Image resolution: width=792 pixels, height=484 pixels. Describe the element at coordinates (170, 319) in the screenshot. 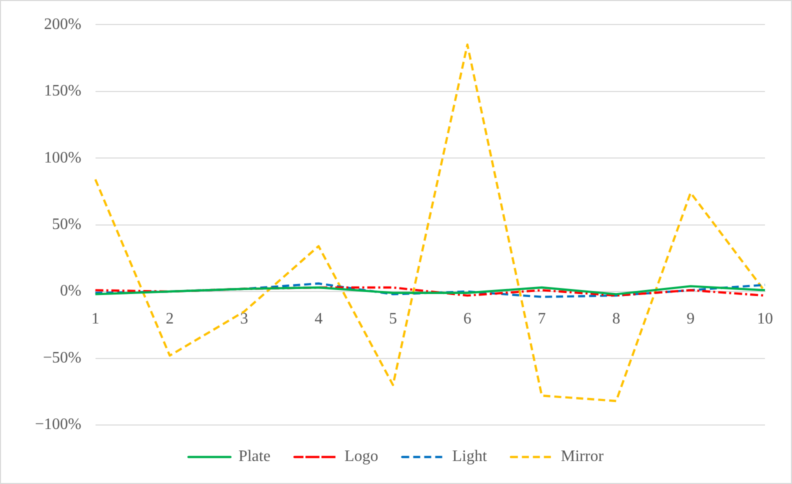

I see `x-tick-label: 2` at that location.